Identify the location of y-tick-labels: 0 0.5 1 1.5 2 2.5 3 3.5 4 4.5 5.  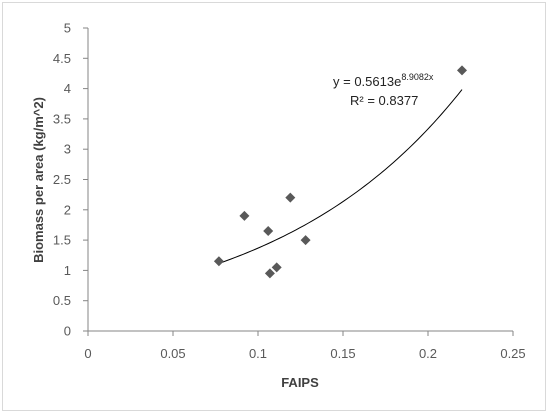
(70, 180).